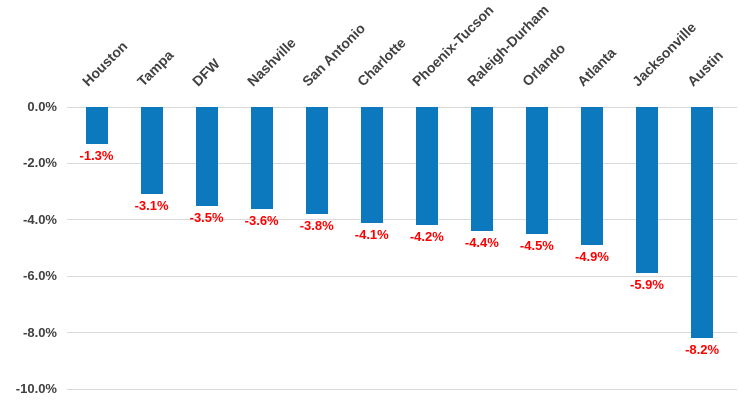 Image resolution: width=744 pixels, height=407 pixels. Describe the element at coordinates (96, 155) in the screenshot. I see `value-label: -1.3%` at that location.